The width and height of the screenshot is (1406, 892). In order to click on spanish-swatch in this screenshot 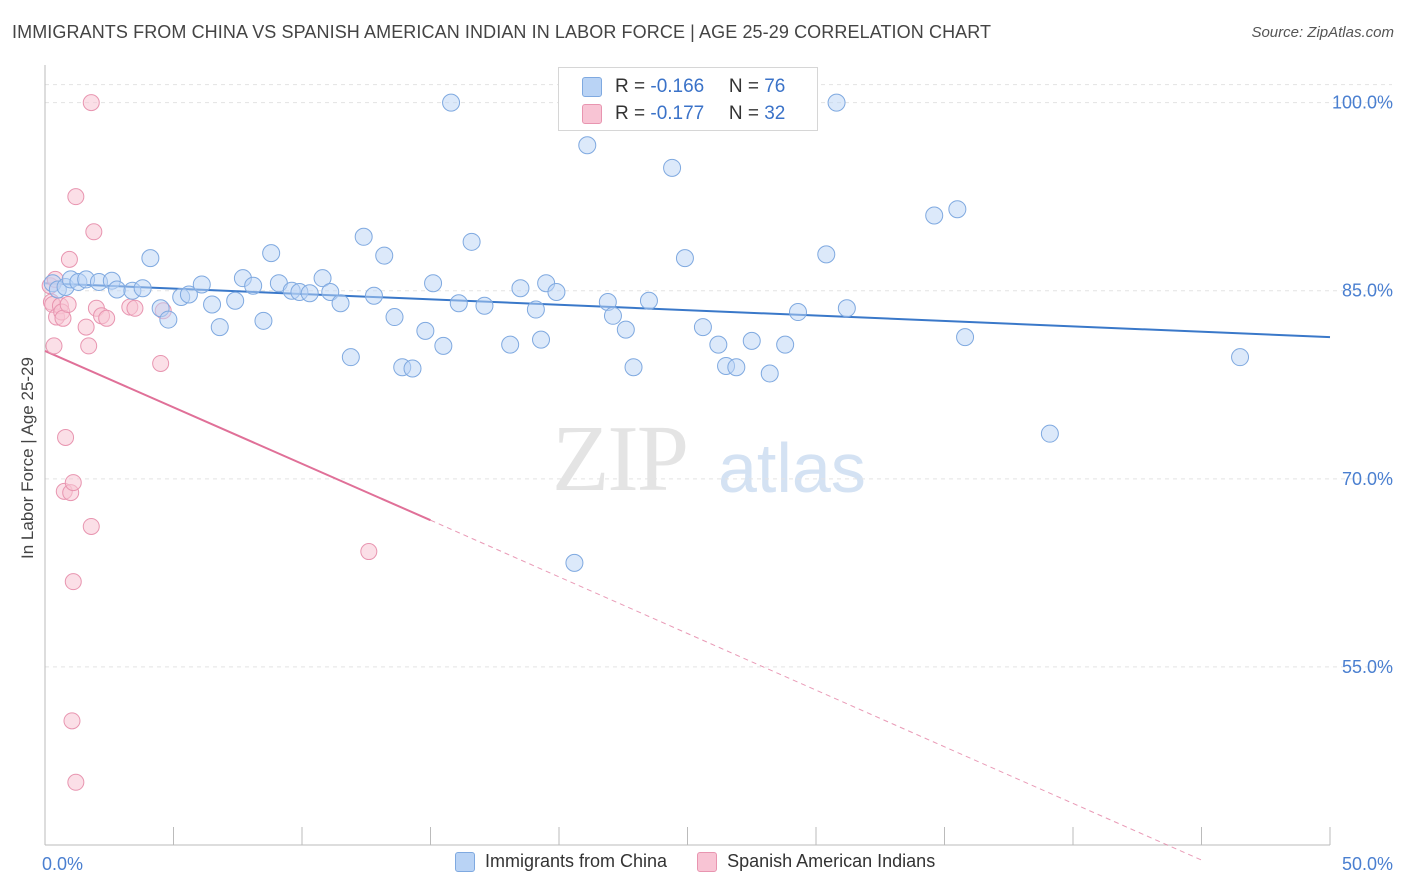, I will do `click(592, 114)`.